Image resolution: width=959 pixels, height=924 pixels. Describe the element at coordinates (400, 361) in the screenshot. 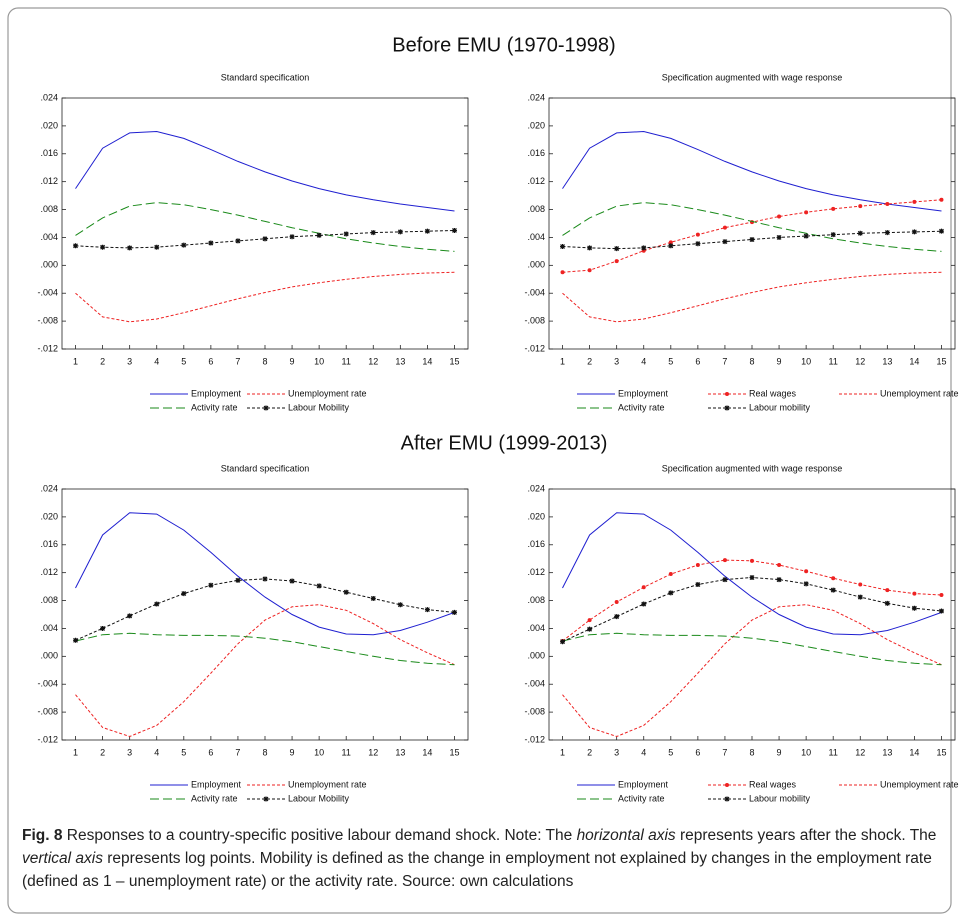

I see `x-tick-label: 13` at that location.